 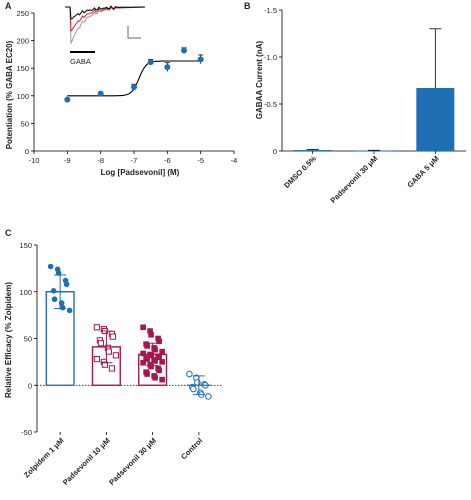 What do you see at coordinates (374, 90) in the screenshot?
I see `panel-b-marks` at bounding box center [374, 90].